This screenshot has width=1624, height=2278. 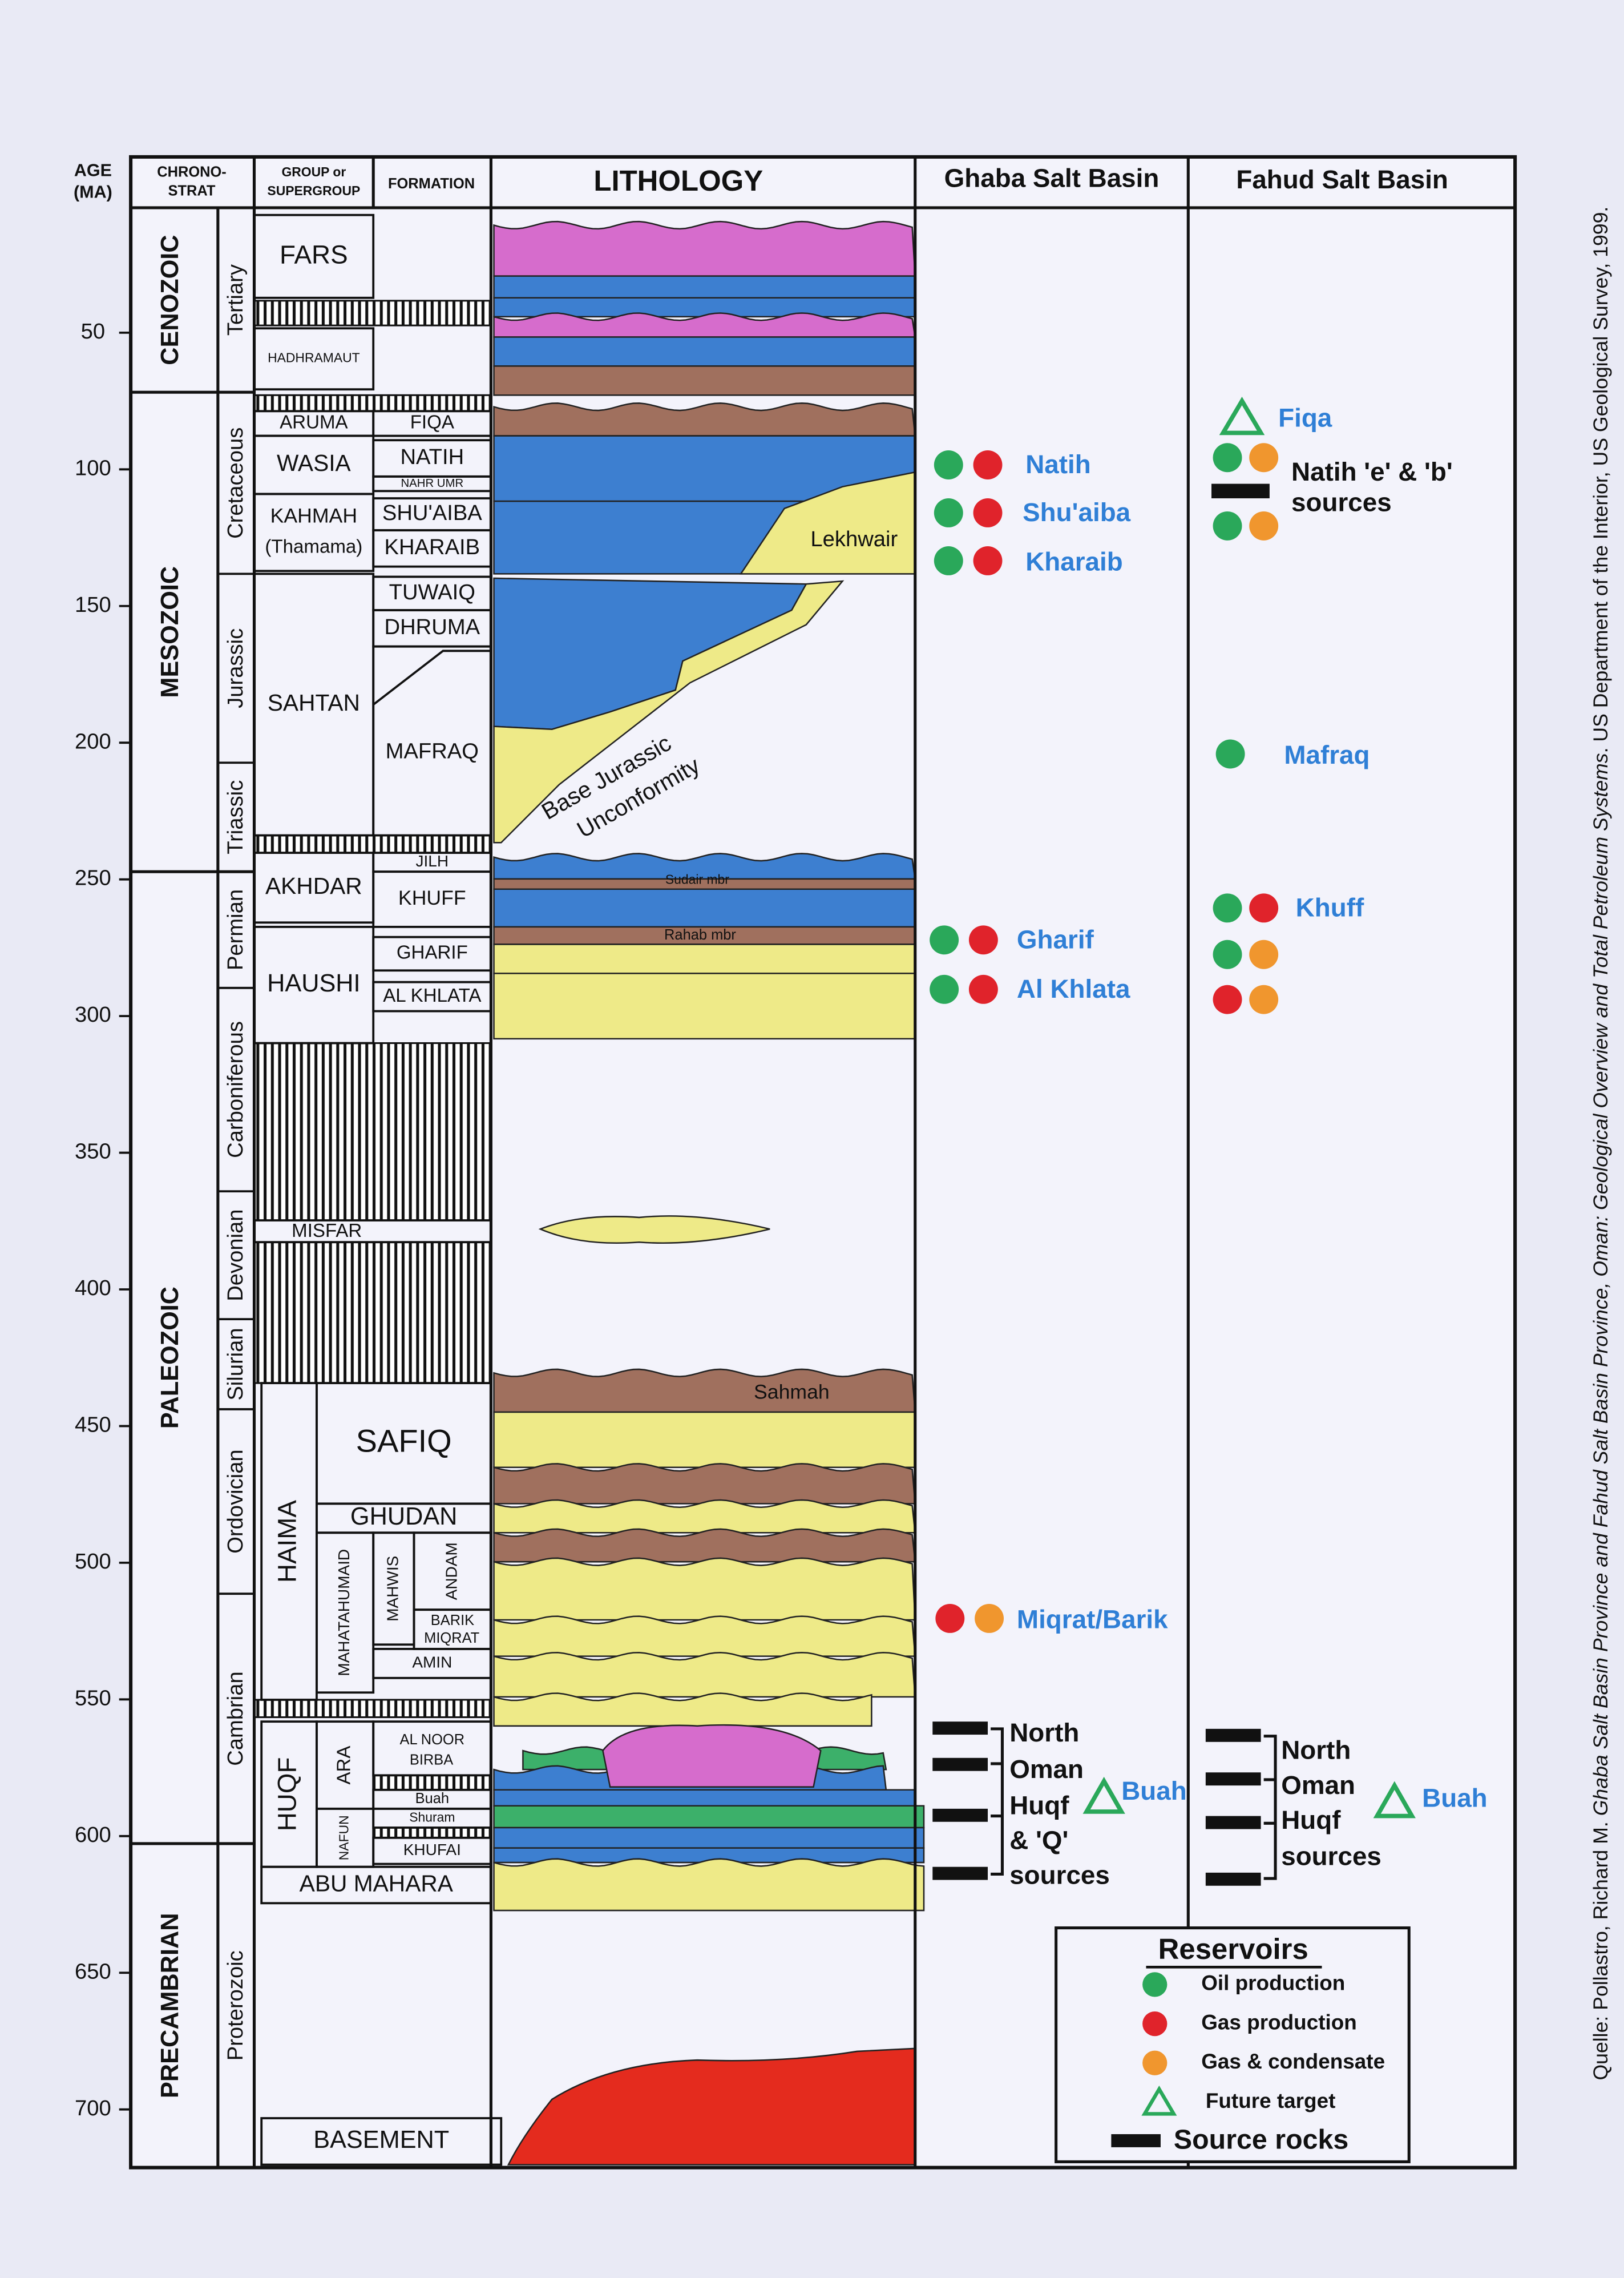 I want to click on formation-label: BIRBA, so click(x=431, y=1760).